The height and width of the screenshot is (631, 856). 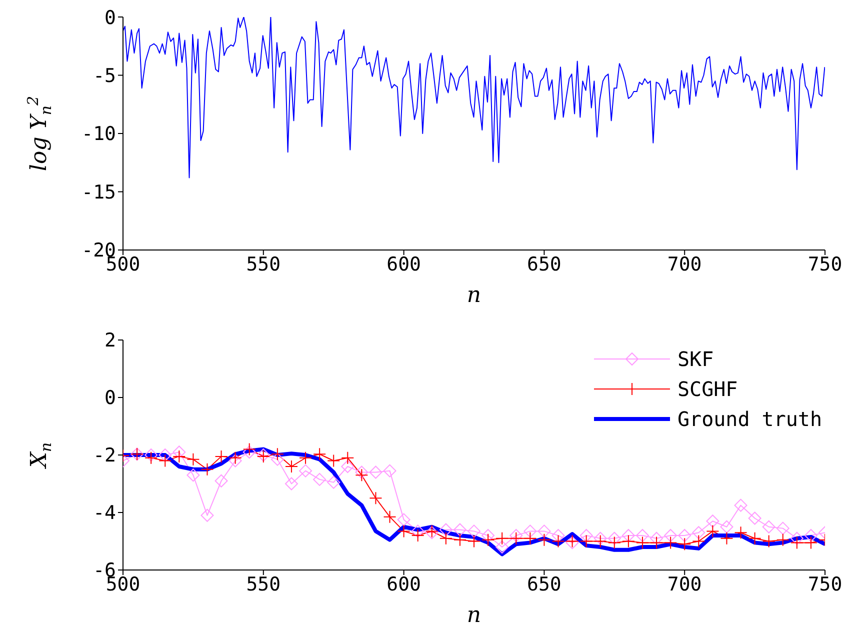 I want to click on legend-label: SKF, so click(x=696, y=359).